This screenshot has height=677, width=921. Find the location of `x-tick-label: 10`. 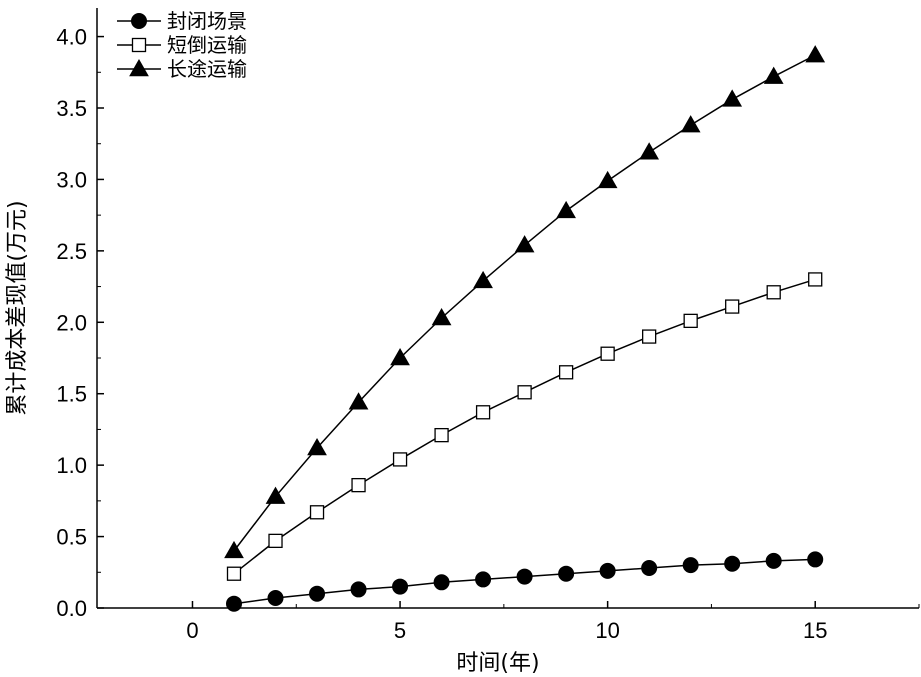

x-tick-label: 10 is located at coordinates (607, 630).